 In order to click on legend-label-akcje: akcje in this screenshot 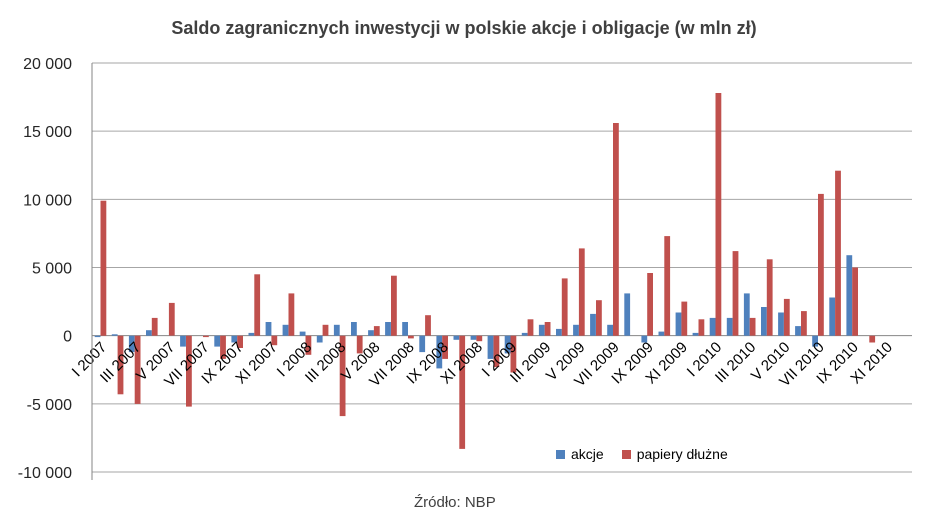, I will do `click(587, 454)`.